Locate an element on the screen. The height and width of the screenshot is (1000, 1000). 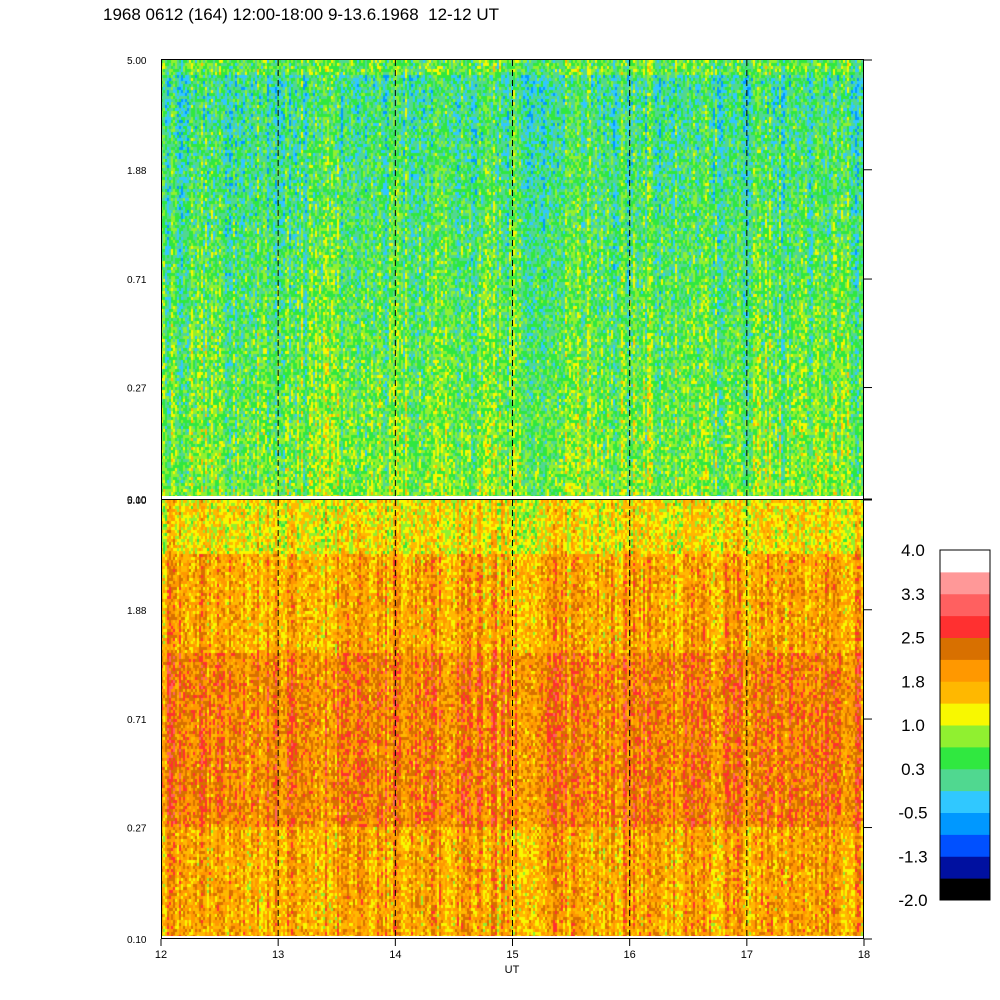
x-tick-label: 13 is located at coordinates (278, 955).